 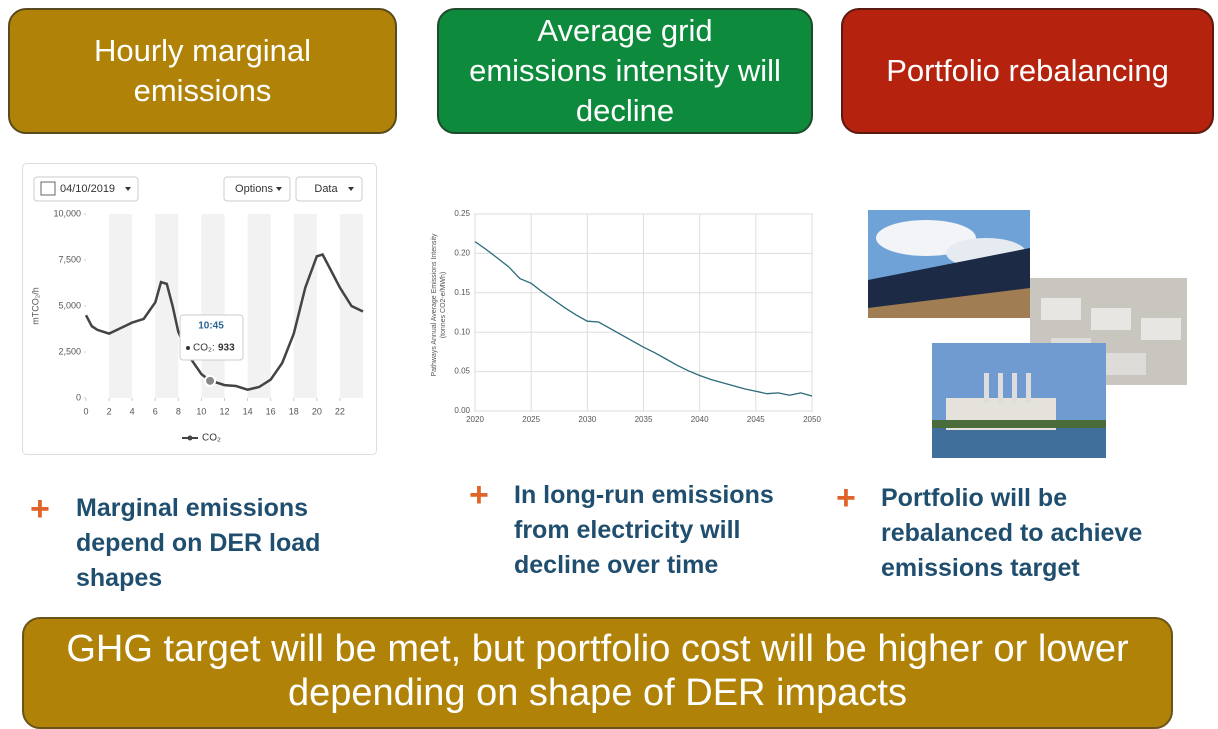 I want to click on y-tick-label: 0.20, so click(x=462, y=253).